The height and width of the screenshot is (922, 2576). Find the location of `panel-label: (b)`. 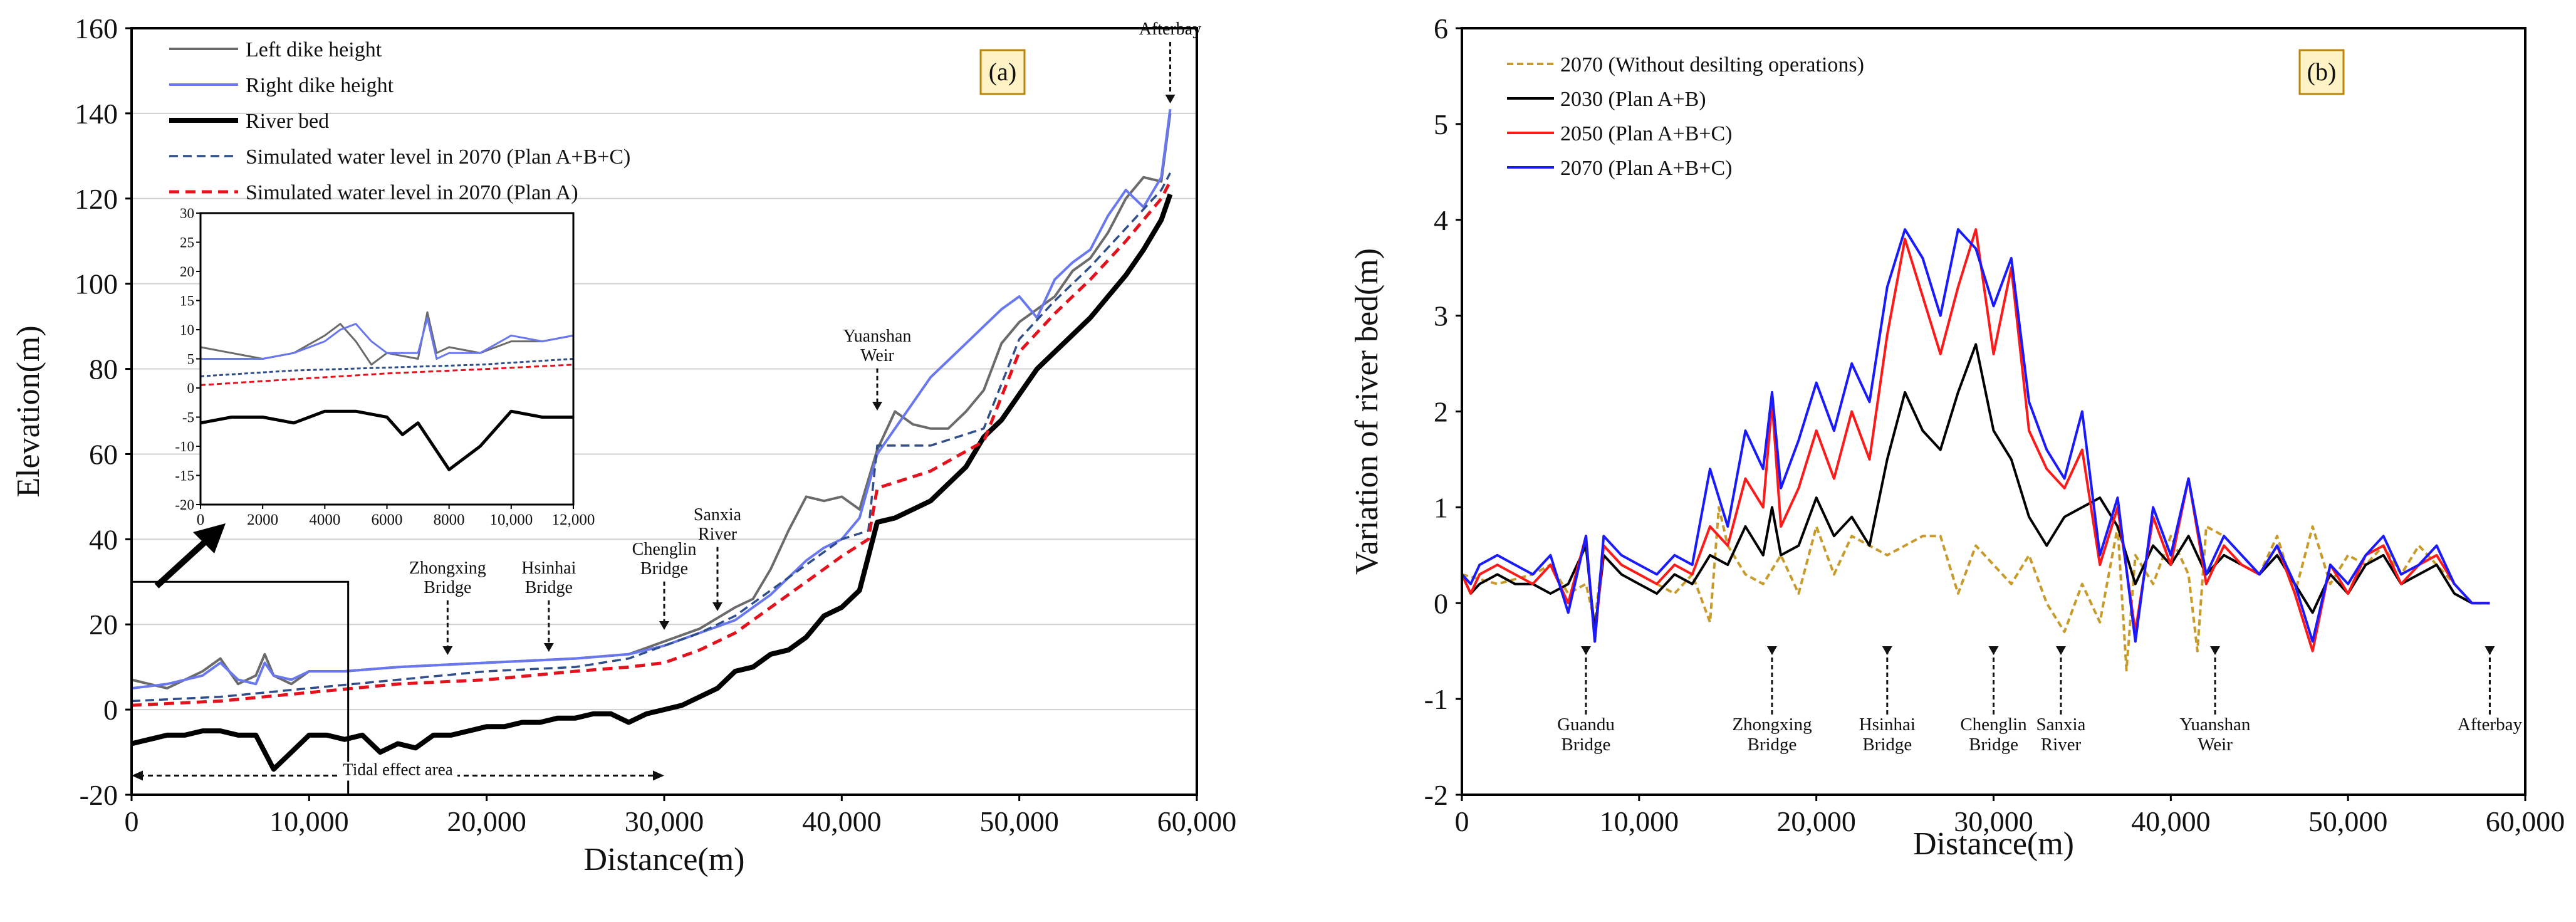

panel-label: (b) is located at coordinates (2321, 72).